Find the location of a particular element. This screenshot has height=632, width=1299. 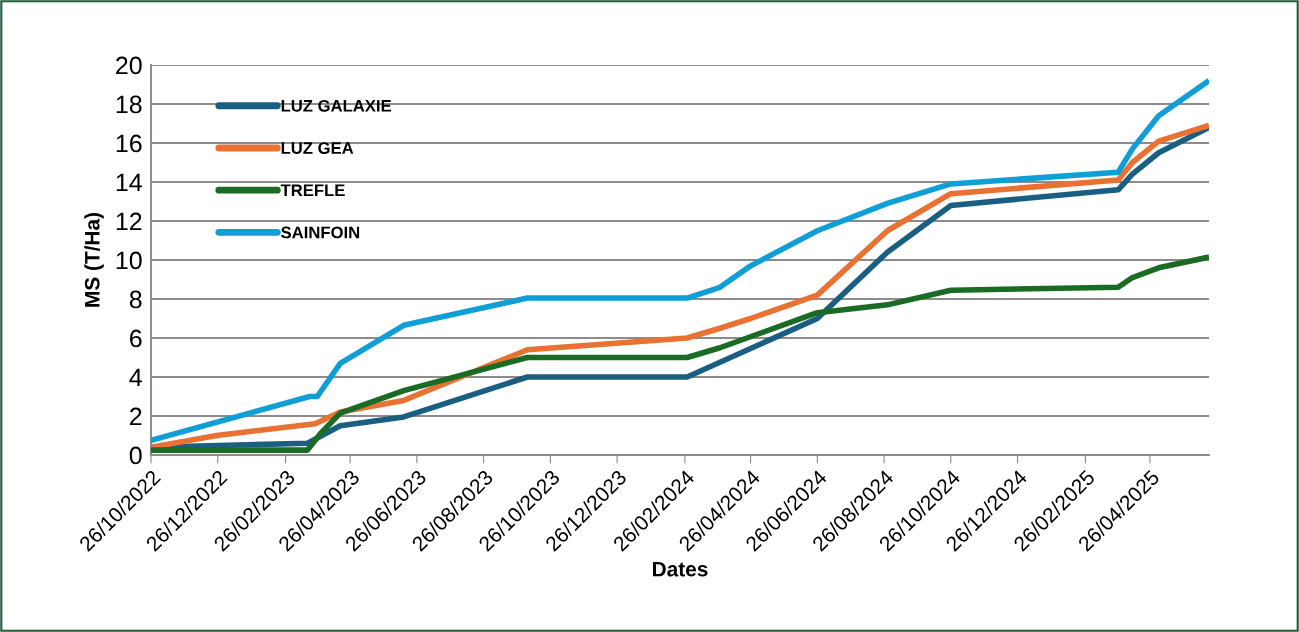

y-tick-label: 12 is located at coordinates (129, 221).